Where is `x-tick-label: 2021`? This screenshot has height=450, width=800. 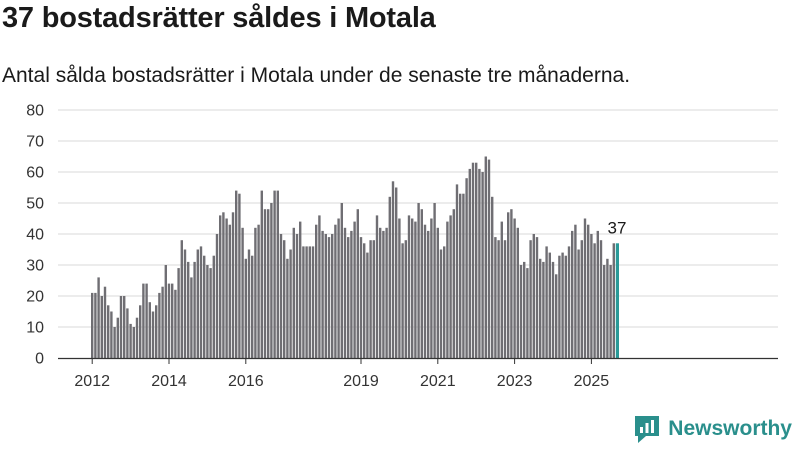 x-tick-label: 2021 is located at coordinates (438, 381).